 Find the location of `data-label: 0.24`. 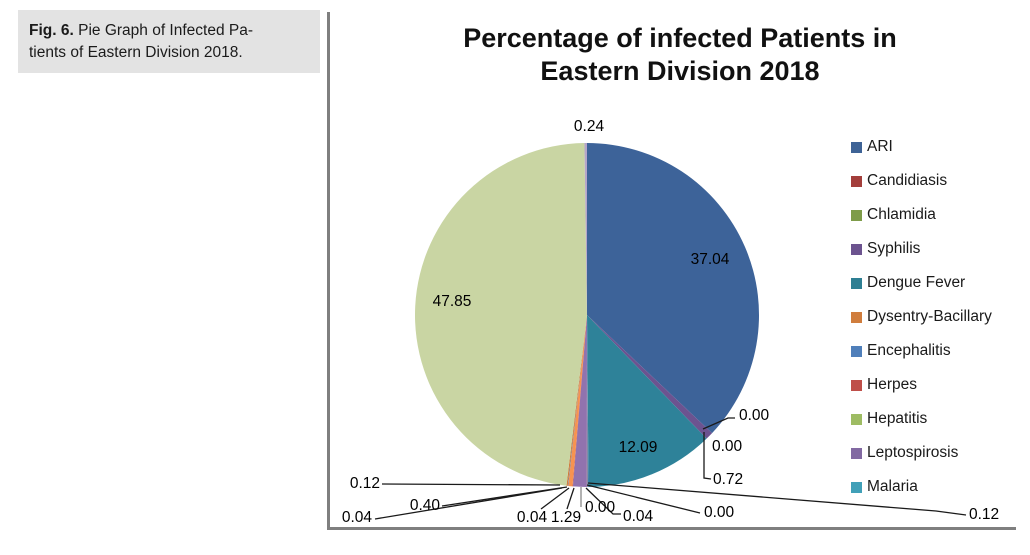

data-label: 0.24 is located at coordinates (589, 126).